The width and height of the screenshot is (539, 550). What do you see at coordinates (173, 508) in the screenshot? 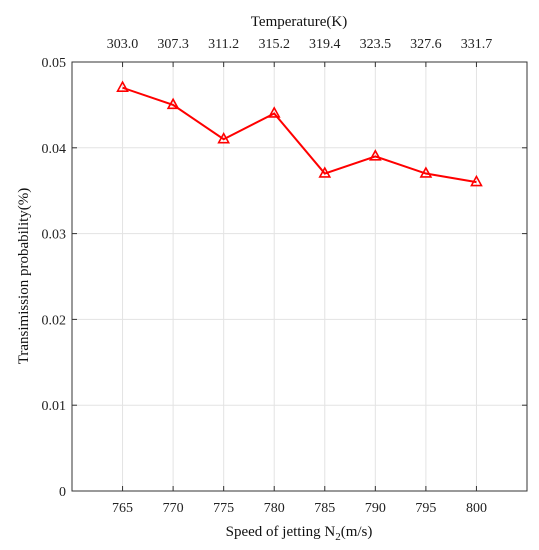
I see `x-tick-label: 770` at bounding box center [173, 508].